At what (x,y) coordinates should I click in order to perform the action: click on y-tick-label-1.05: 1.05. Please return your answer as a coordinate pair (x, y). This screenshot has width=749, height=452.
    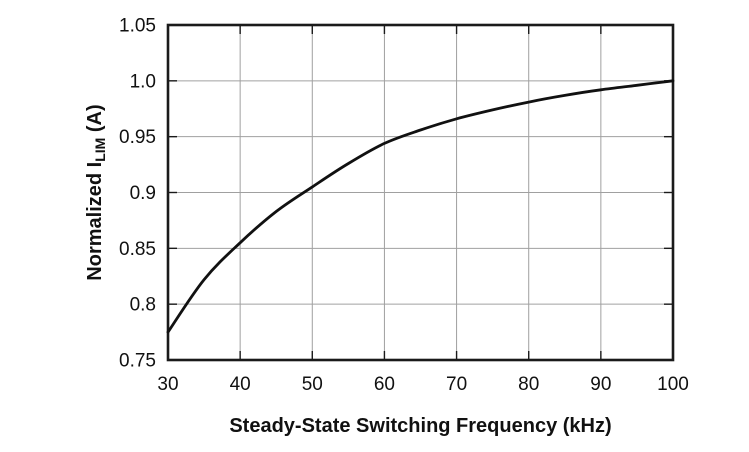
    Looking at the image, I should click on (137, 26).